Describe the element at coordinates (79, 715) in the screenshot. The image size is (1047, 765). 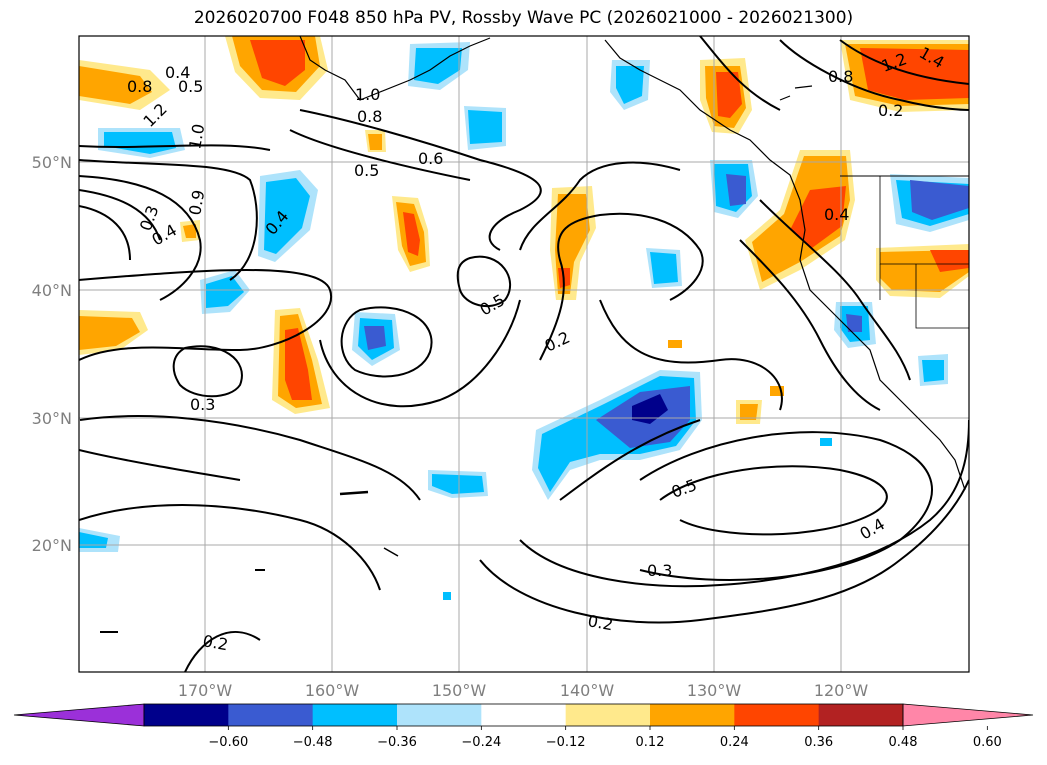
I see `colorbar-extend-low` at that location.